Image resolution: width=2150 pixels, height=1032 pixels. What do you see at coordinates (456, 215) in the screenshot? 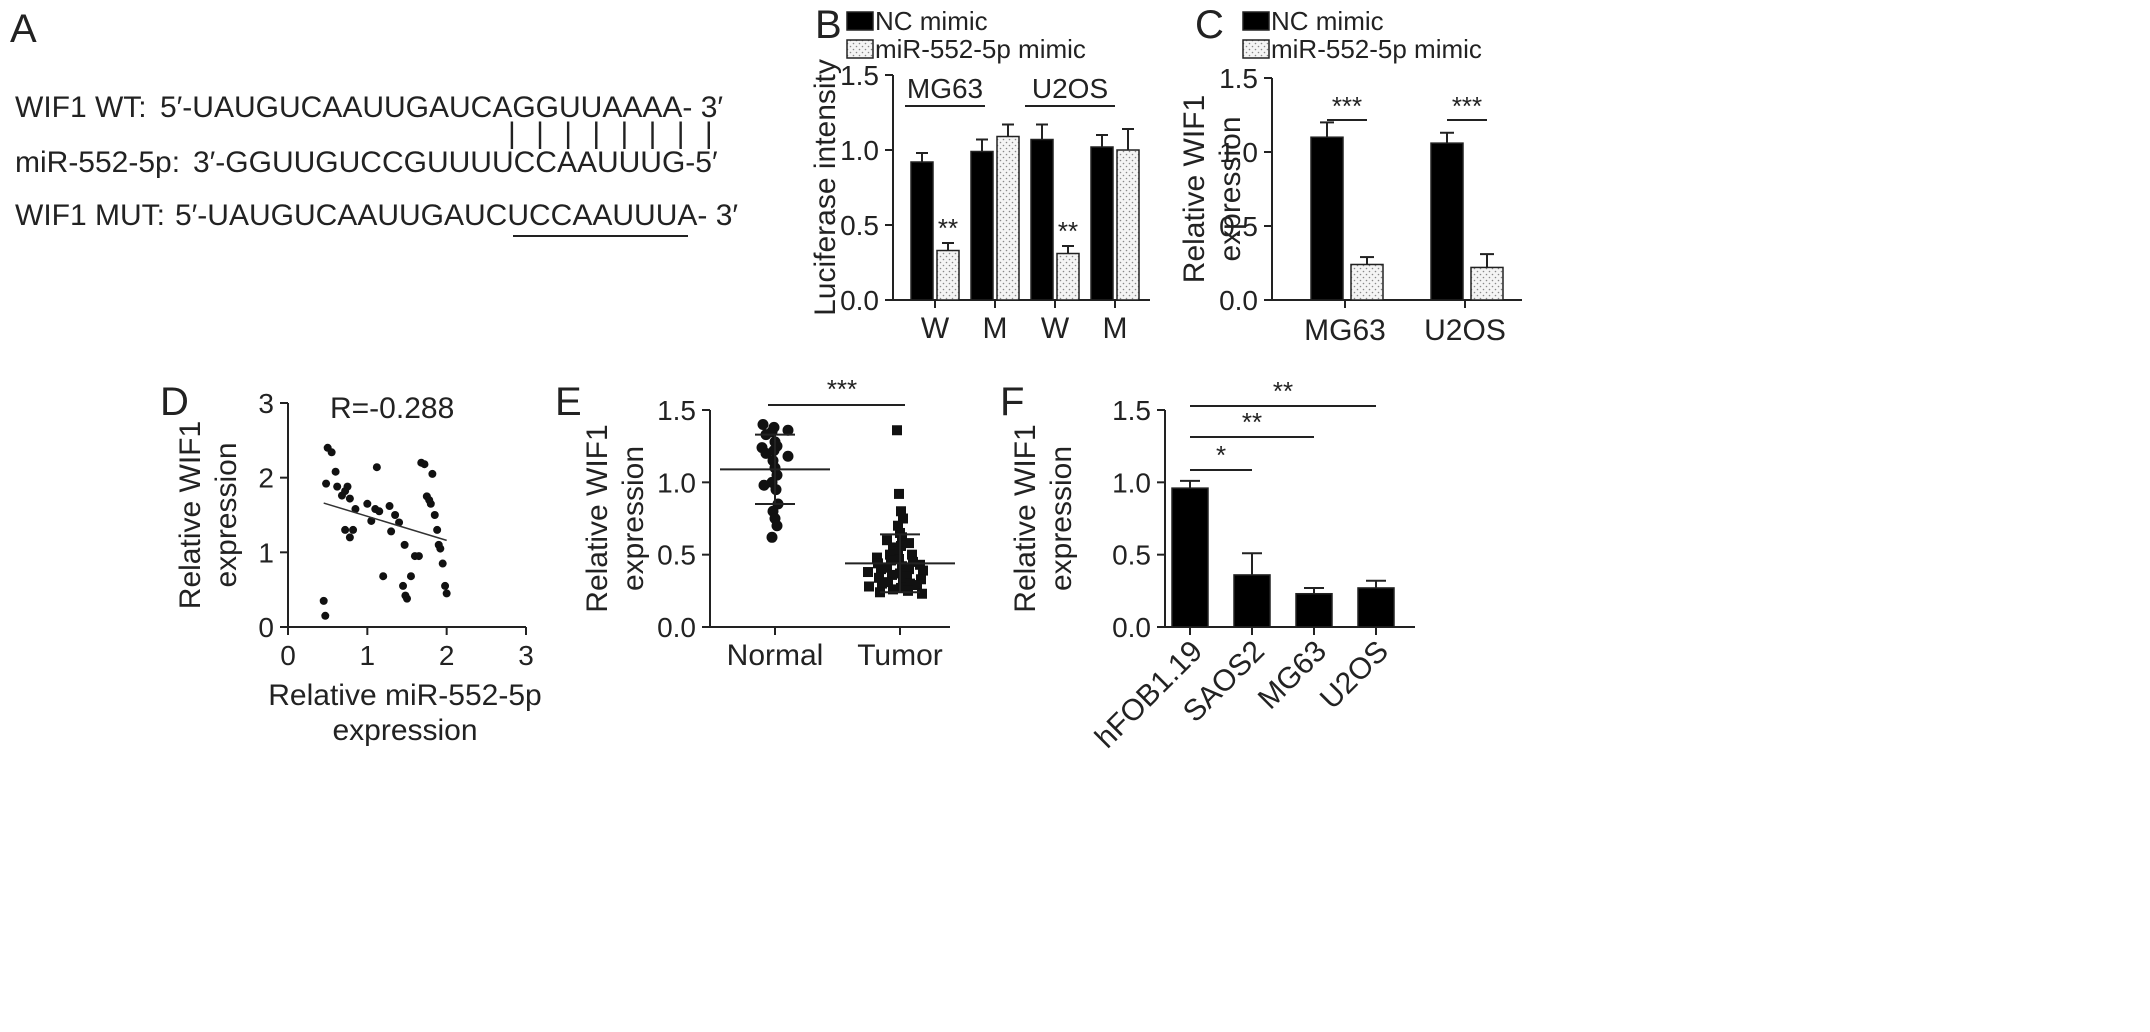
I see `mut-sequence: 5′-UAUGUCAAUUGAUCUCCAAUUUA- 3′` at bounding box center [456, 215].